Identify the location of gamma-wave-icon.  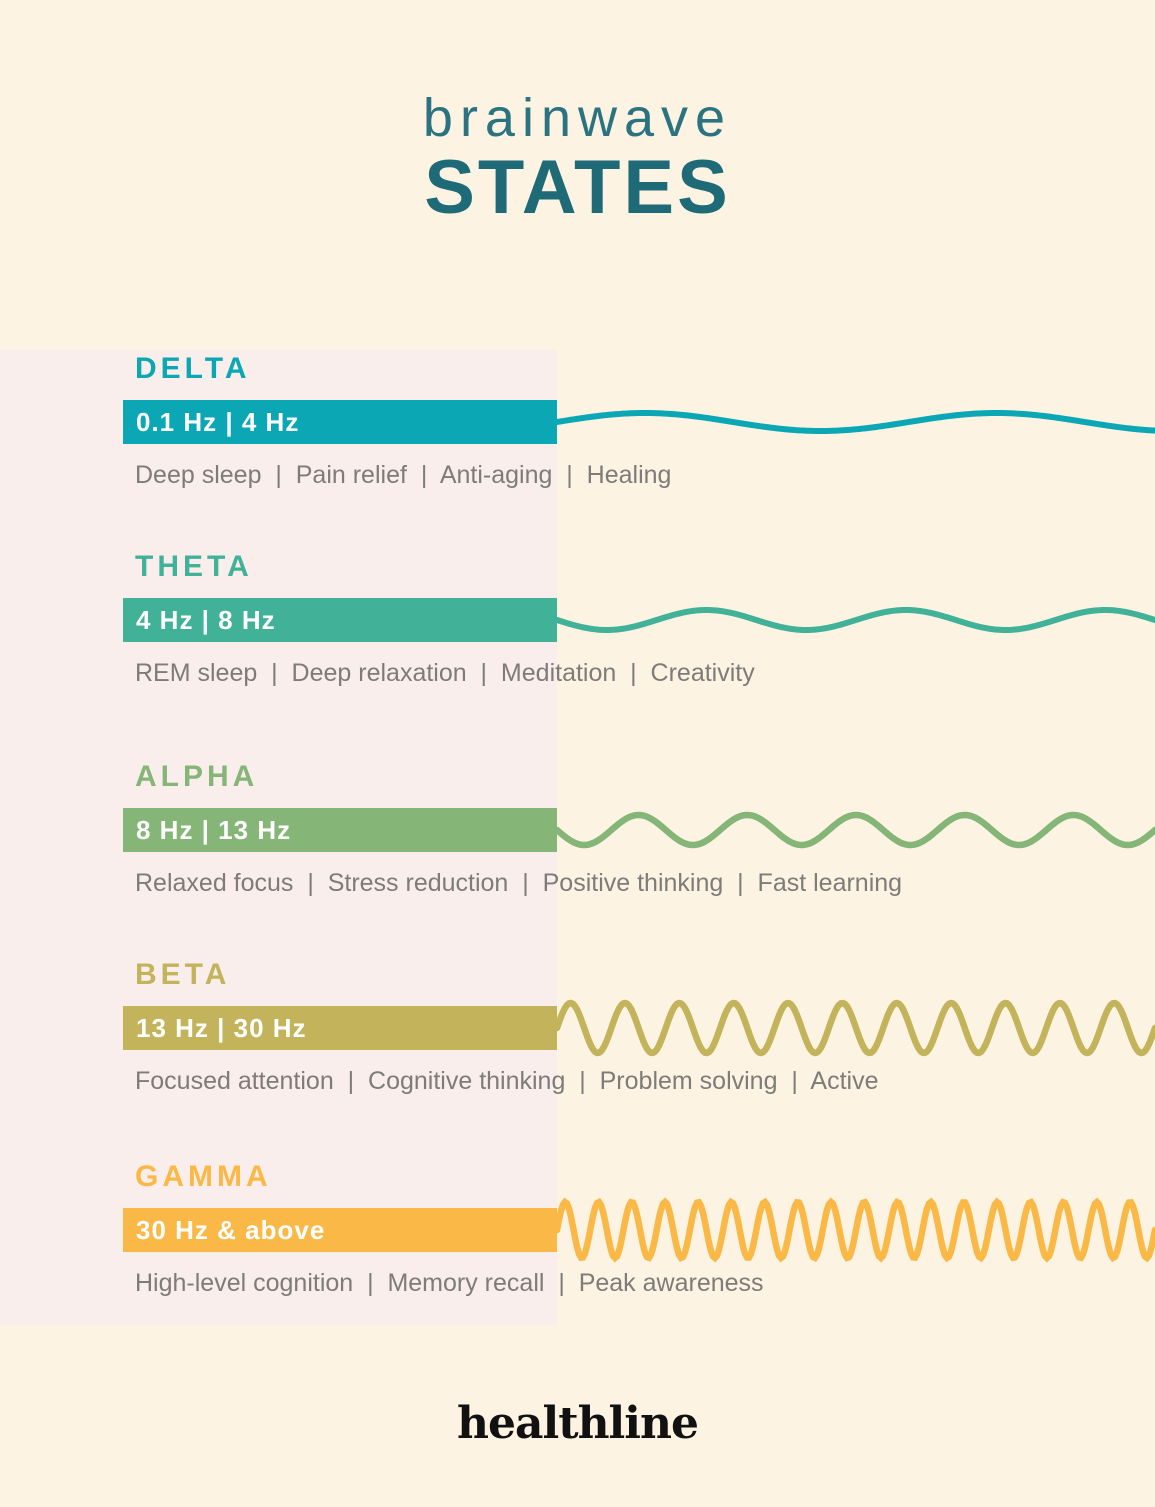
(856, 1230).